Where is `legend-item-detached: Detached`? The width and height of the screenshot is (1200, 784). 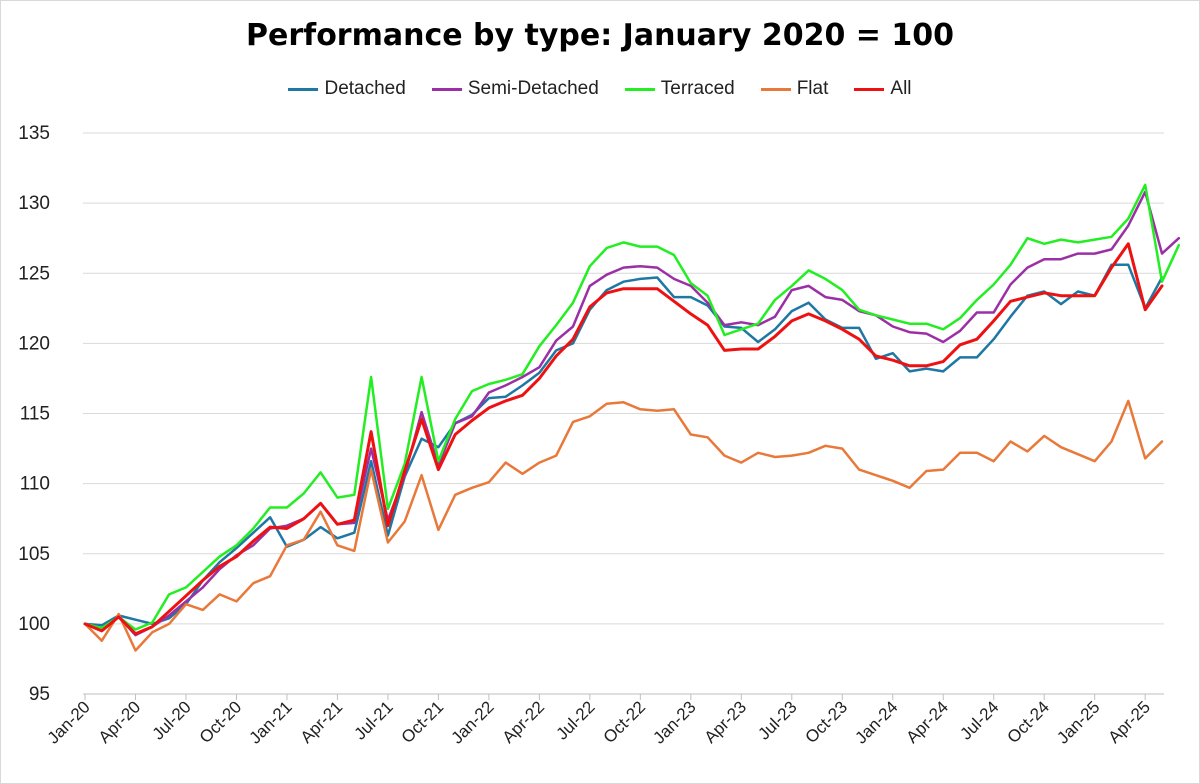
legend-item-detached: Detached is located at coordinates (347, 89).